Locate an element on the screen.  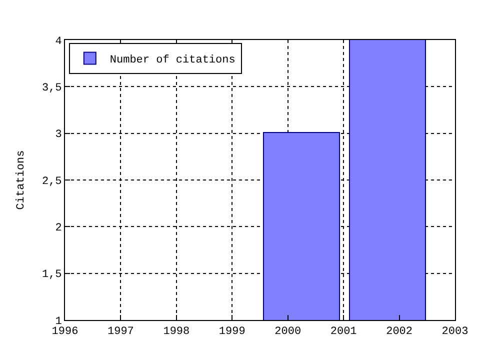
x-tick-label: 2000 is located at coordinates (288, 332).